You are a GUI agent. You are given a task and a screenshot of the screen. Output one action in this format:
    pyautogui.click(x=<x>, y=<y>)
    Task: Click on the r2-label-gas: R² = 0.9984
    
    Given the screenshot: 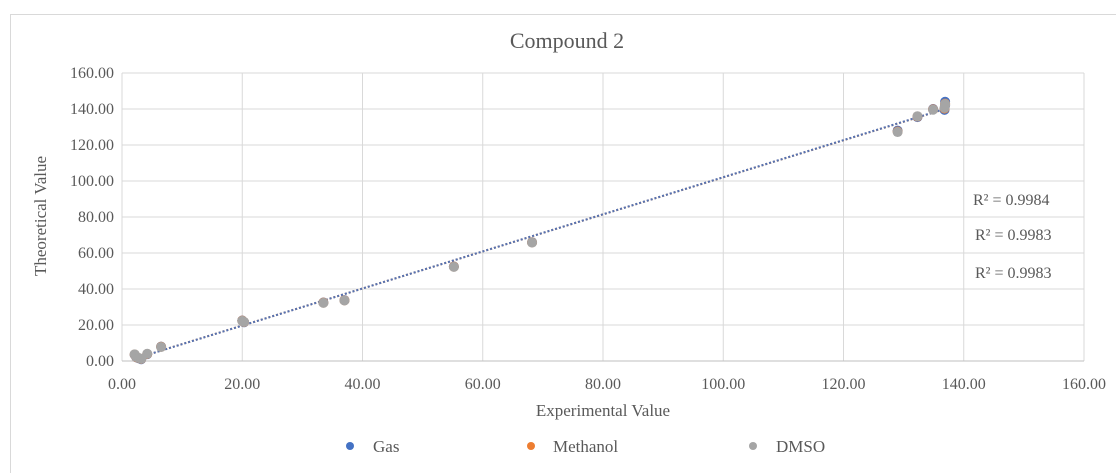 What is the action you would take?
    pyautogui.click(x=1011, y=200)
    